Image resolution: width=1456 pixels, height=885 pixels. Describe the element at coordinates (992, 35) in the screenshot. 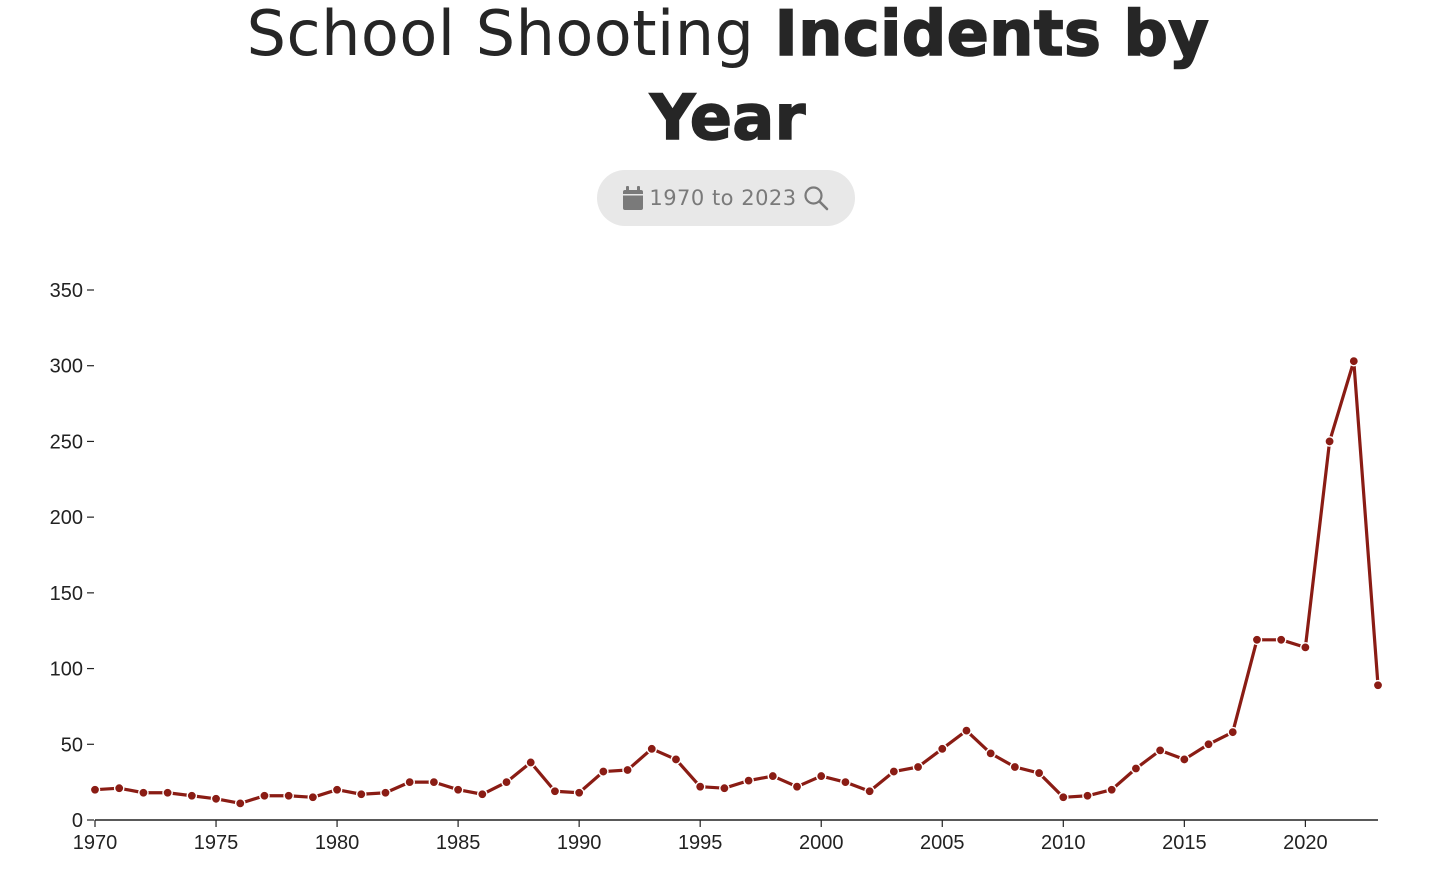

I see `title-bold-part-1: Incidents by` at that location.